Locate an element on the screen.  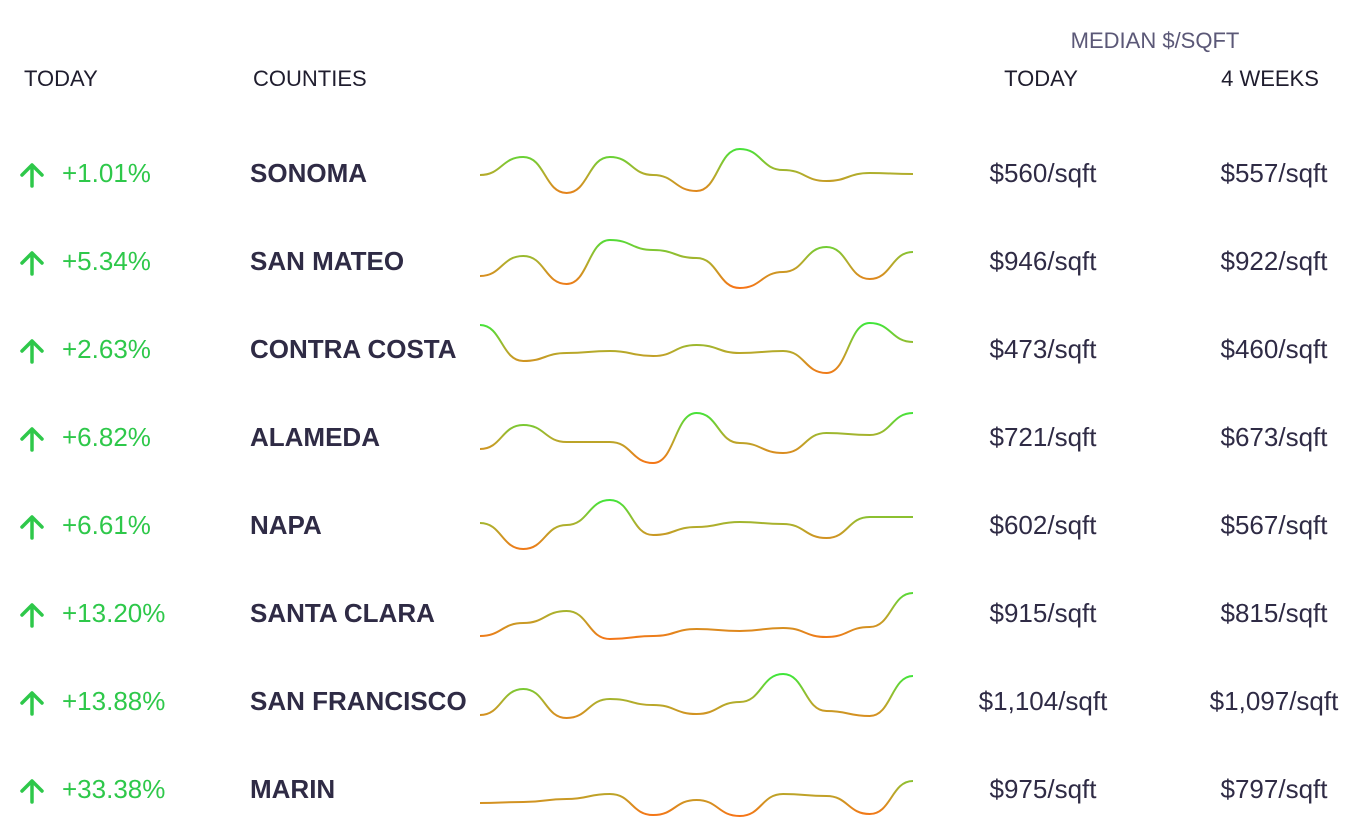
column-header: 4 WEEKS is located at coordinates (1270, 78).